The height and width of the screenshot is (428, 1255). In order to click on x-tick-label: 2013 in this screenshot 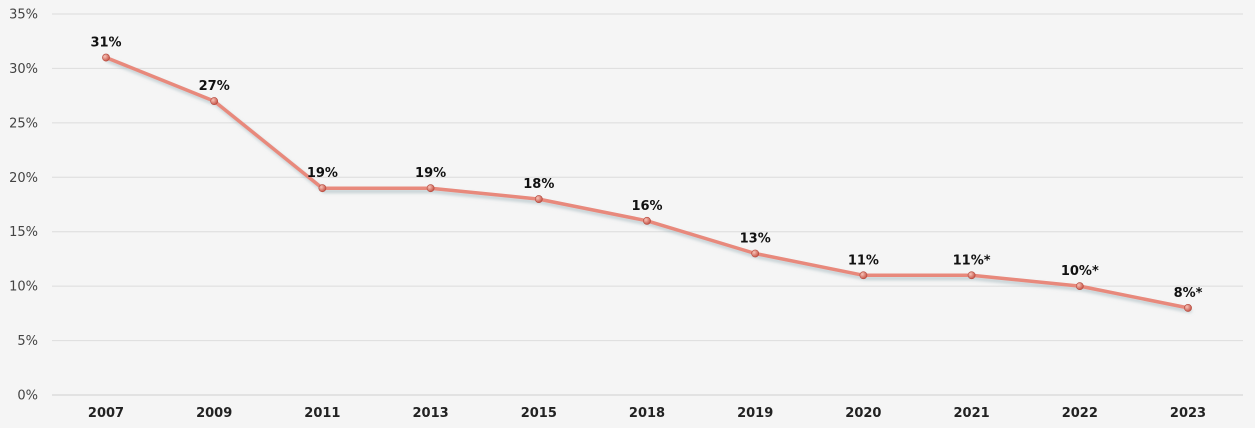, I will do `click(431, 413)`.